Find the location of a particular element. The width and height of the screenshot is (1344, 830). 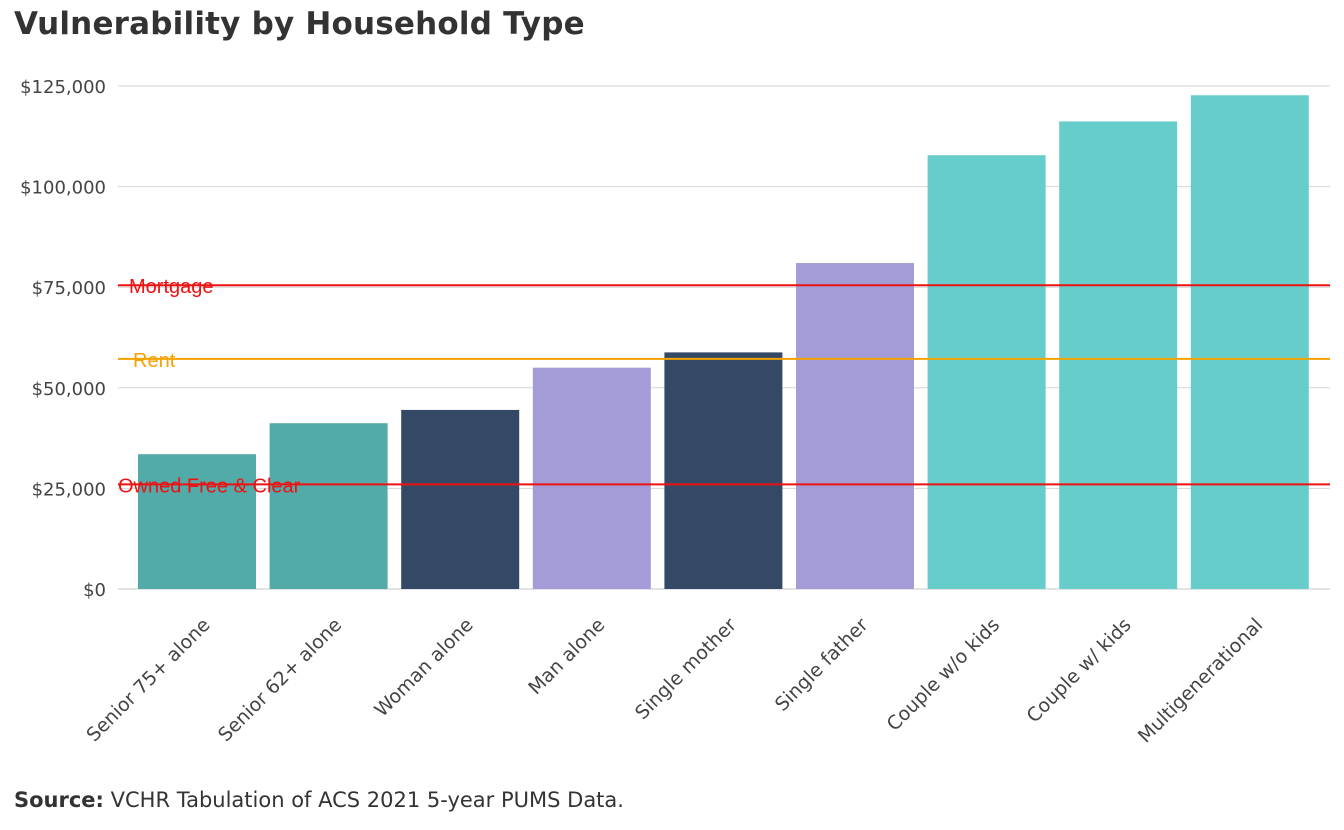

y-axis-tick-labels: $0 $25,000 $50,000 $75,000 $100,000 $125,000 is located at coordinates (63, 339).